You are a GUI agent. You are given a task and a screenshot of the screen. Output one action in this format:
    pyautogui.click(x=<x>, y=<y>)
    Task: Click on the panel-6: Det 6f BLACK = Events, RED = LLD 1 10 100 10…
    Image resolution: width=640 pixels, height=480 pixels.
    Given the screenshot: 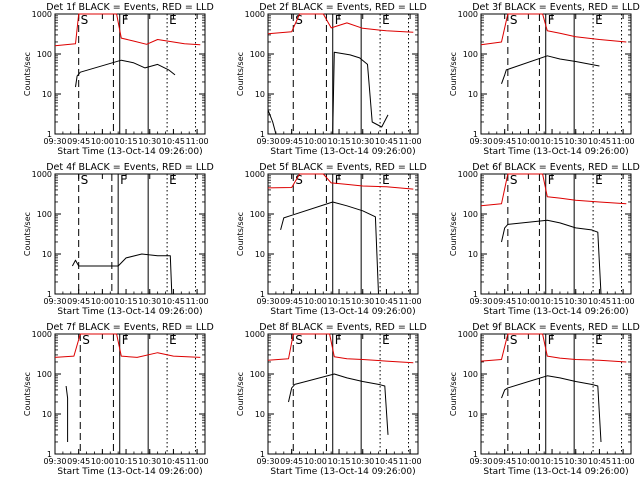 What is the action you would take?
    pyautogui.click(x=544, y=239)
    